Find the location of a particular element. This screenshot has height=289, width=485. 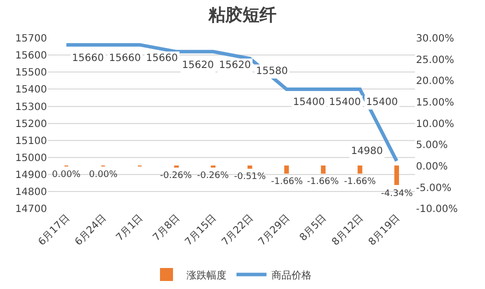

x-tick-label: 8月12日 is located at coordinates (348, 230).